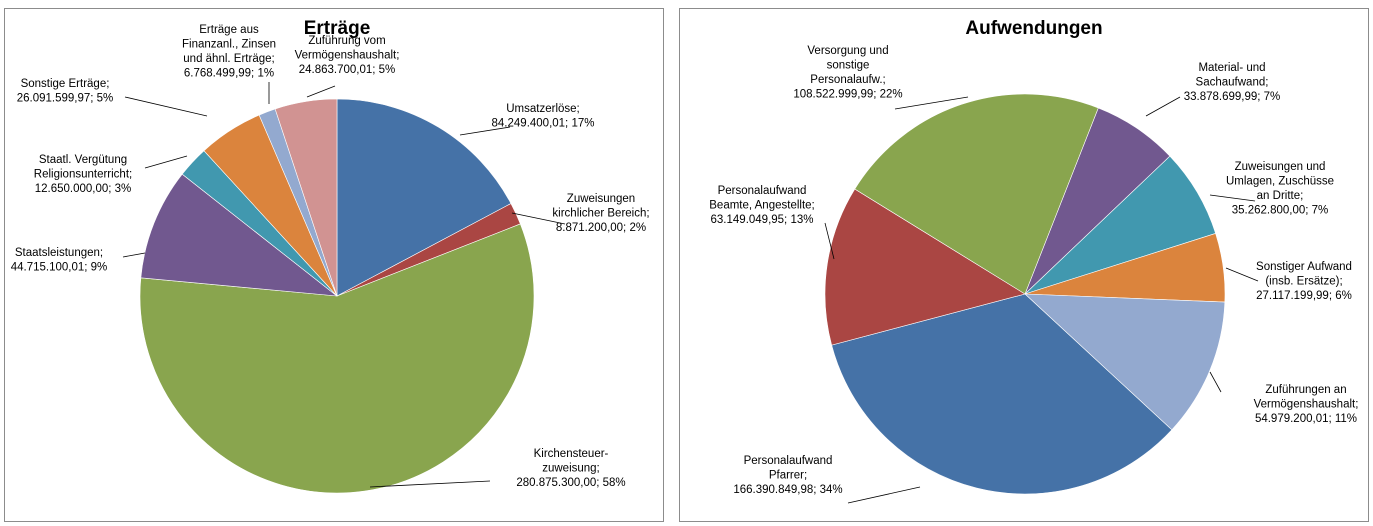  Describe the element at coordinates (1125, 362) in the screenshot. I see `slice-zufuehrungen-an` at that location.